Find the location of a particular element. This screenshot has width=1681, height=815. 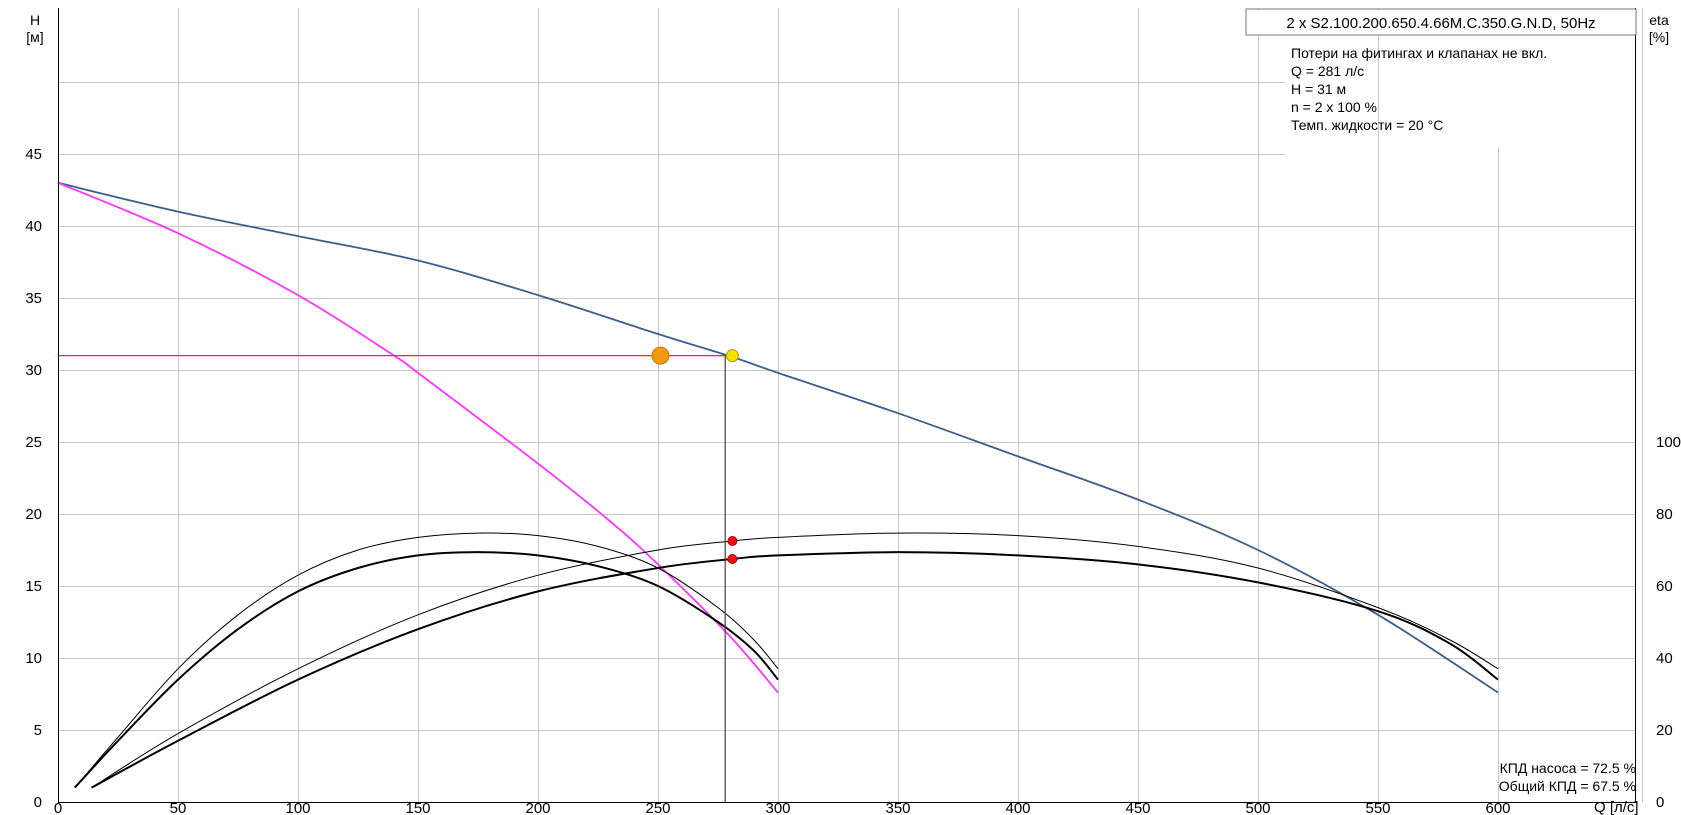

x-tick-label: 400 is located at coordinates (1017, 807).